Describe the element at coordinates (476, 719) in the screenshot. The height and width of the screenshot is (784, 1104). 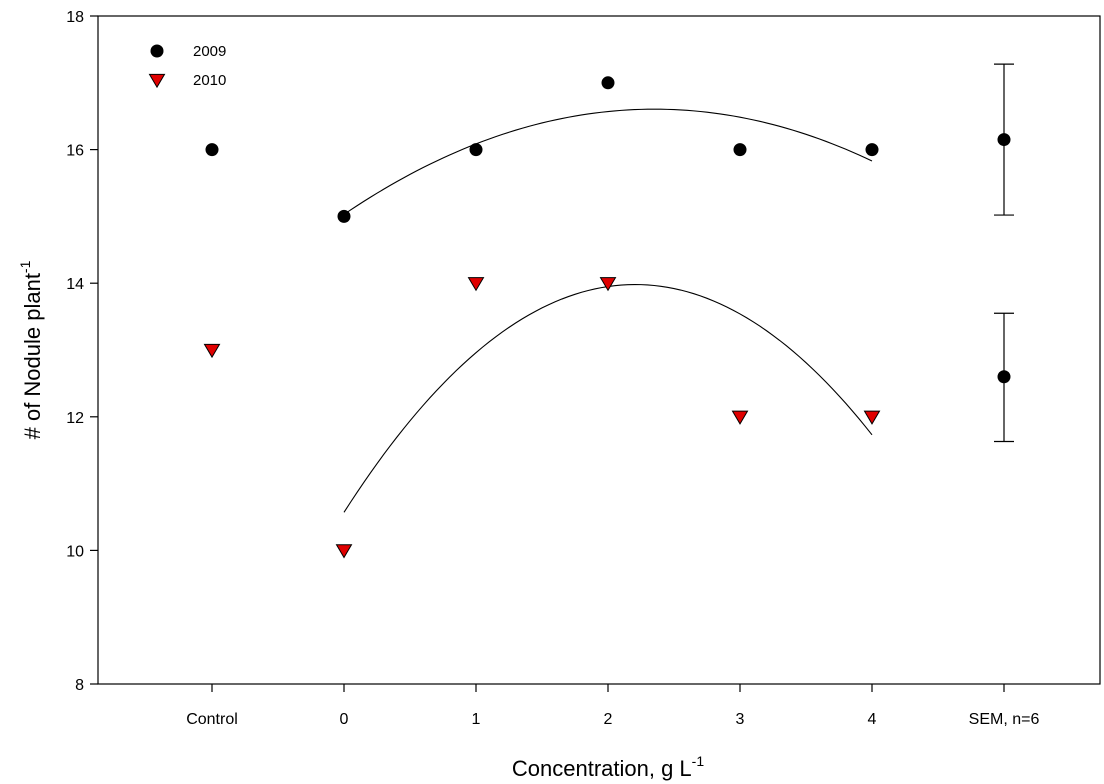
I see `x-tick-label: 1` at that location.